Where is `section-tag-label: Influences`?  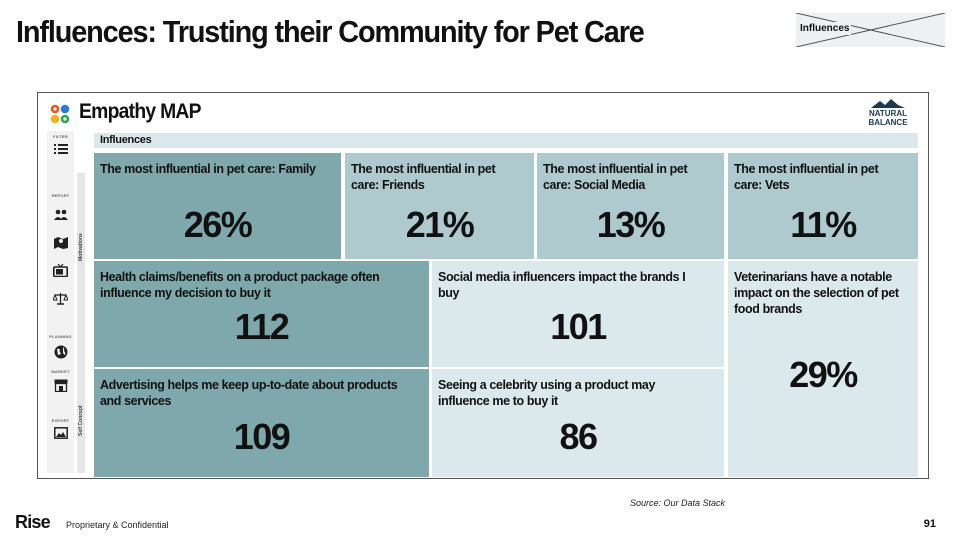
section-tag-label: Influences is located at coordinates (825, 28).